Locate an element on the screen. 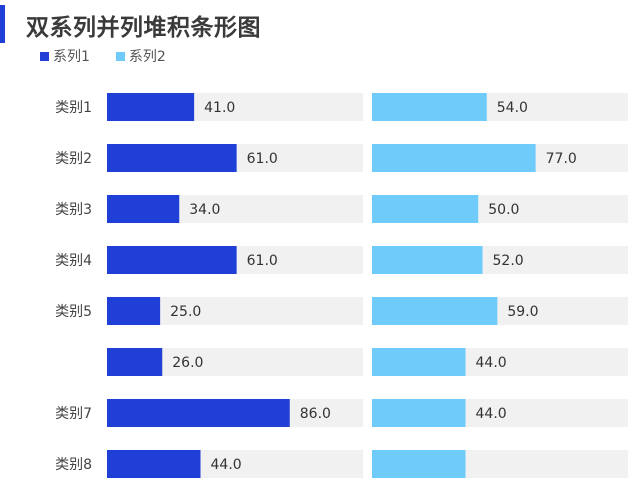  category-label: 类别1 is located at coordinates (73, 108).